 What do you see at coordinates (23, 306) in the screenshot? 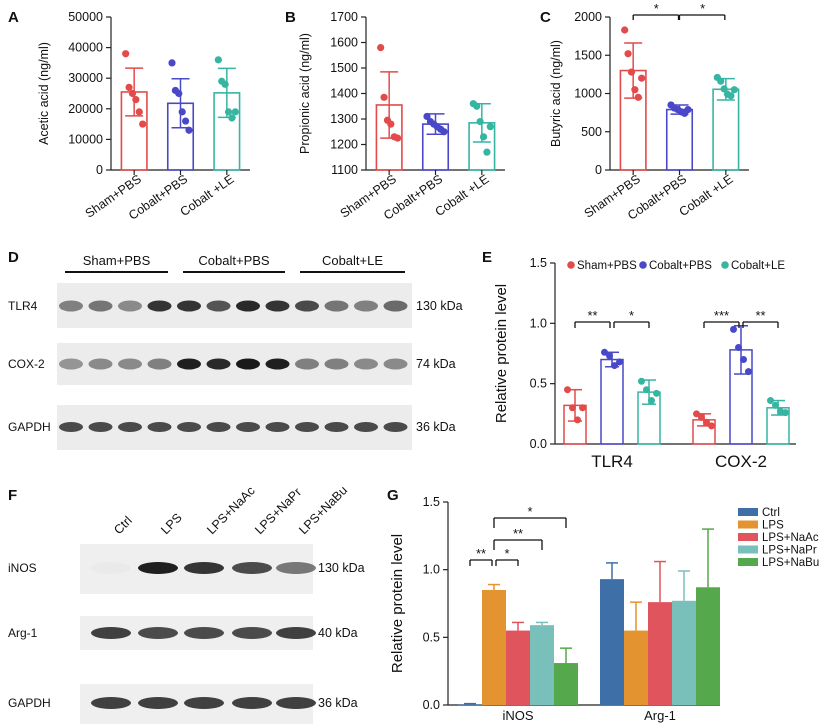
I see `blot-row-label: TLR4` at bounding box center [23, 306].